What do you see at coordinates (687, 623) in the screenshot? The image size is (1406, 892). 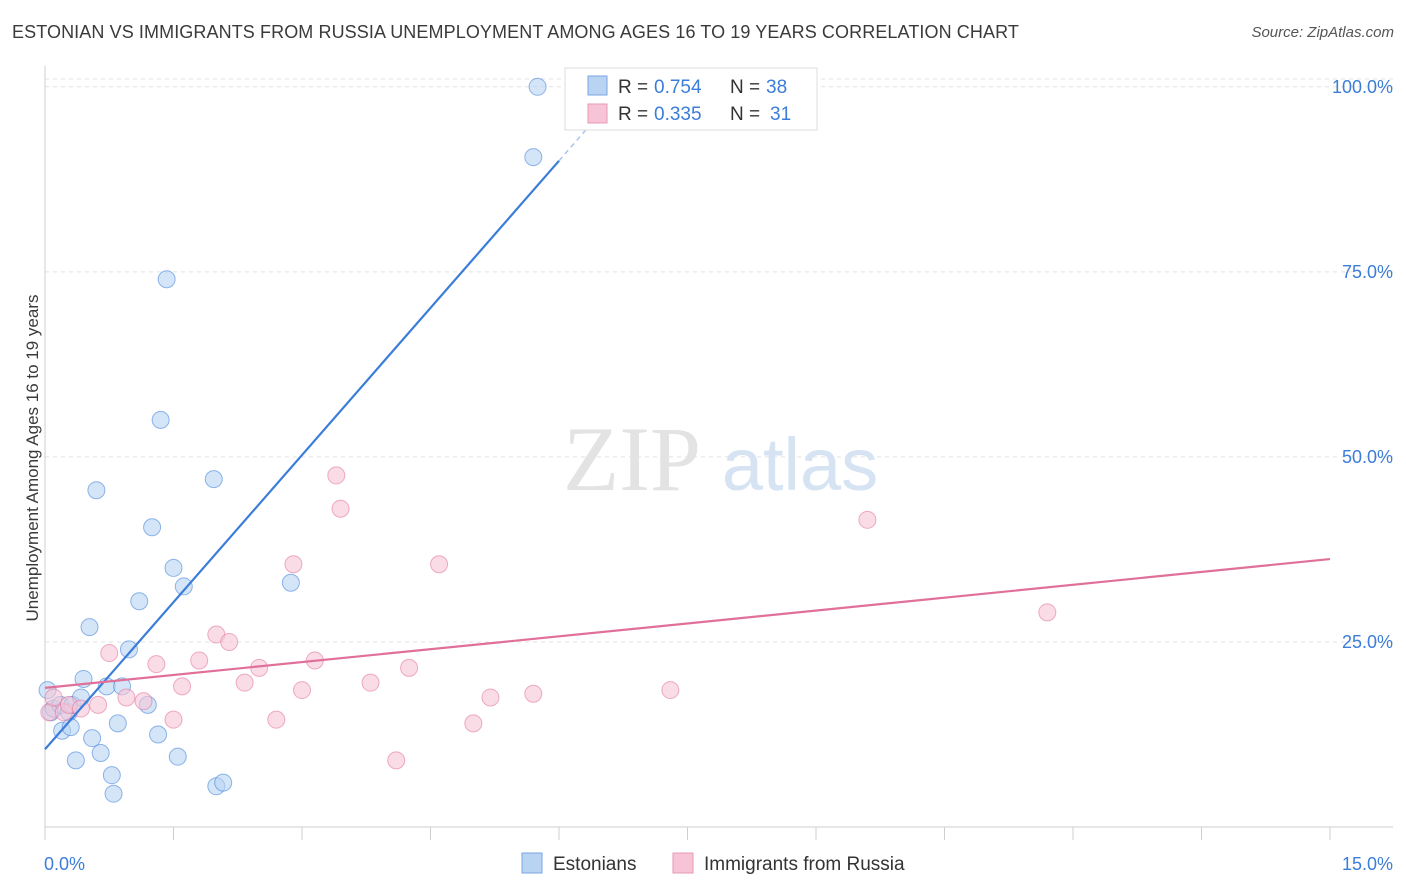 I see `trend-line-russia` at bounding box center [687, 623].